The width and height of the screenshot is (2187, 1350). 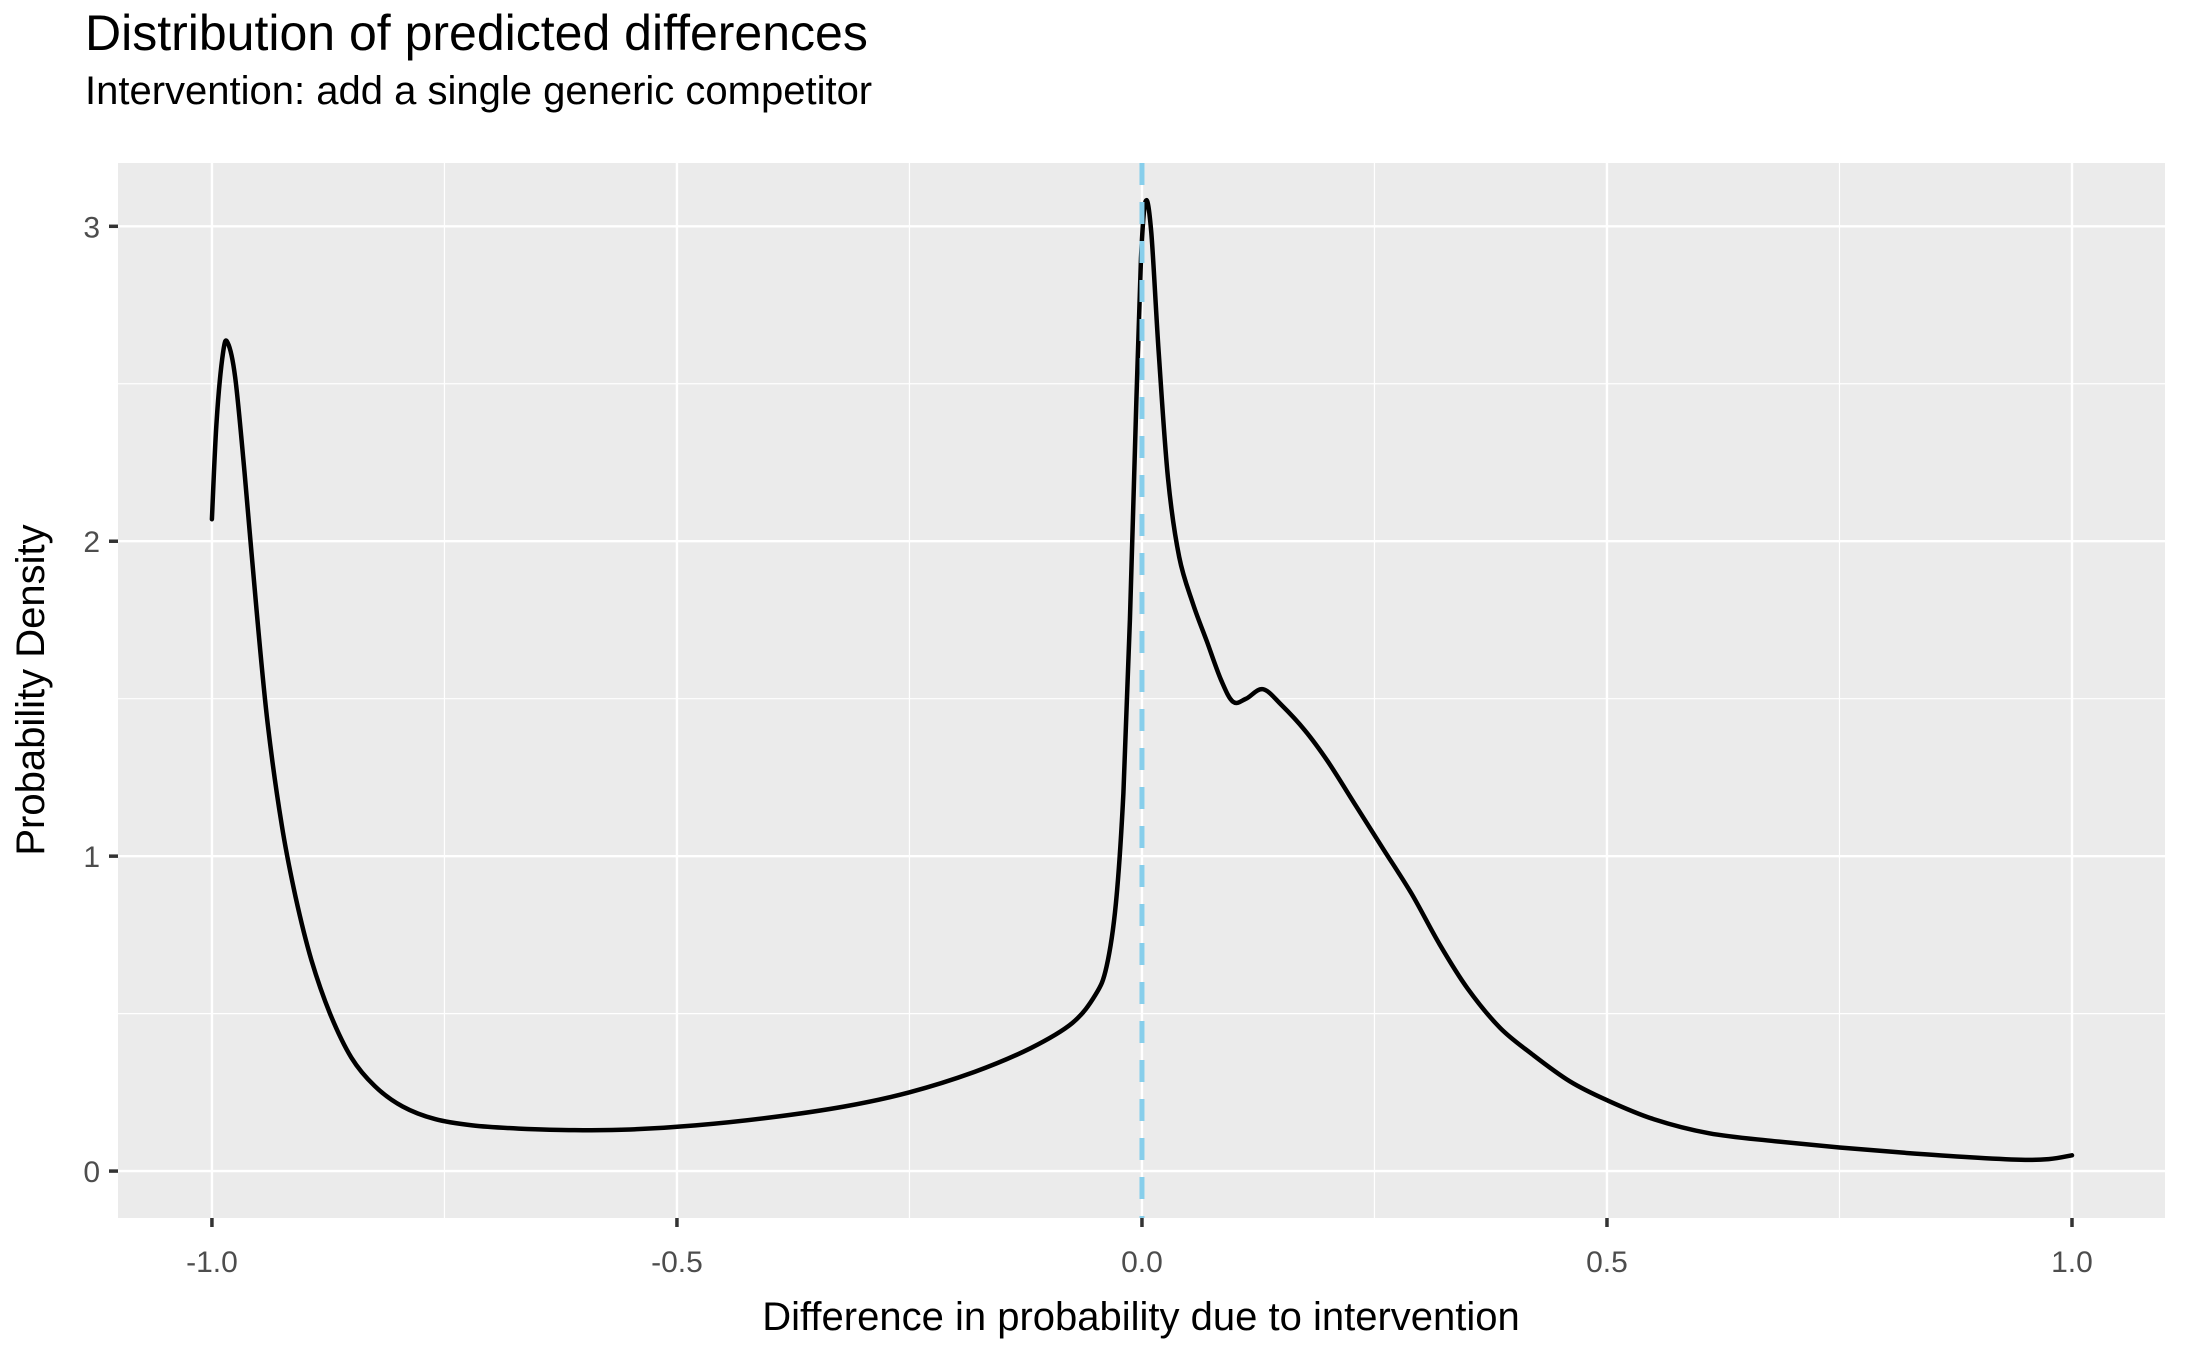 What do you see at coordinates (1607, 1262) in the screenshot?
I see `x-tick-label: 0.5` at bounding box center [1607, 1262].